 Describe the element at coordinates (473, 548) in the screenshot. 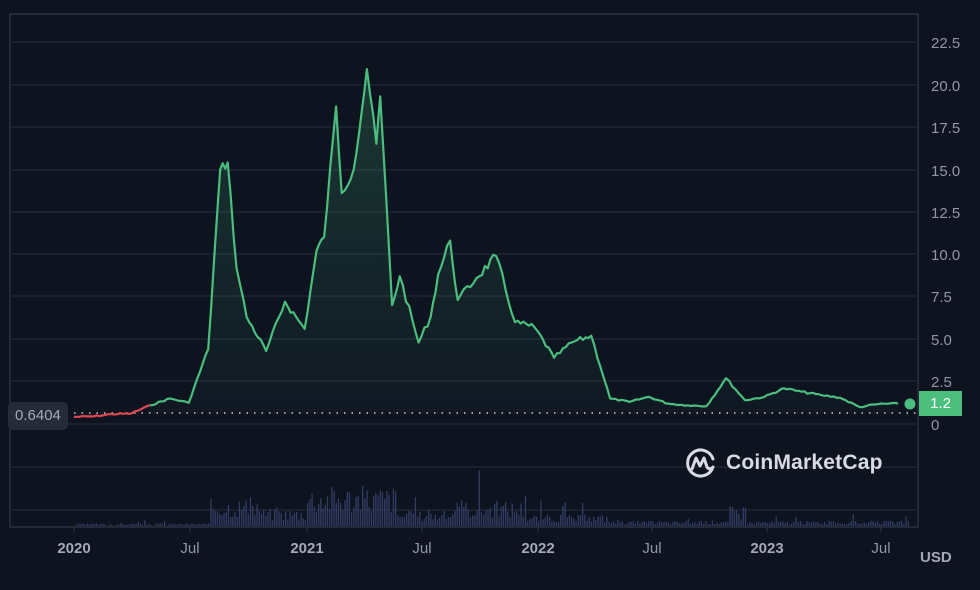

I see `x-axis: 2020 Jul 2021 Jul 2022 Jul 2023 Jul` at that location.